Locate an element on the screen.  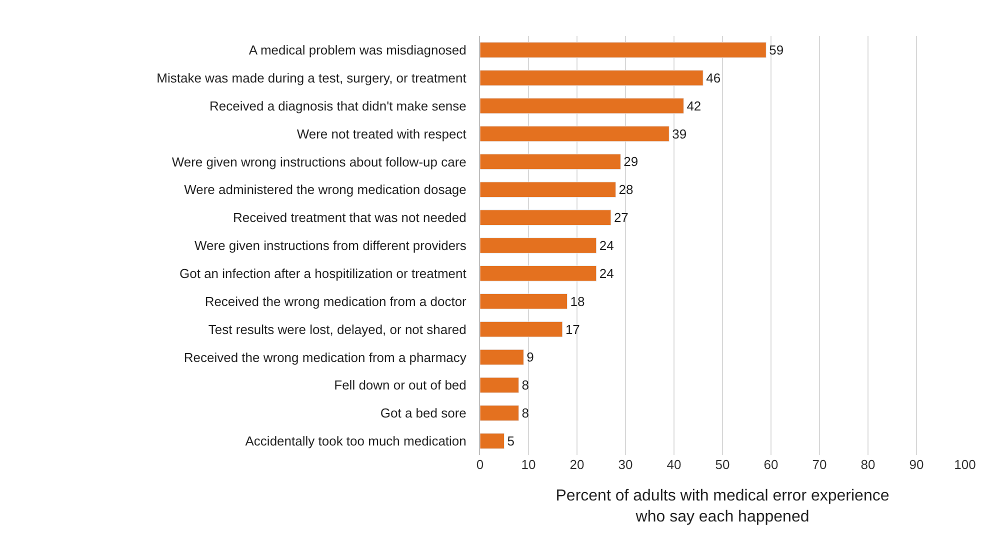
y-tick-label: Mistake was made during a test, surgery, or treatment is located at coordinates (311, 78).